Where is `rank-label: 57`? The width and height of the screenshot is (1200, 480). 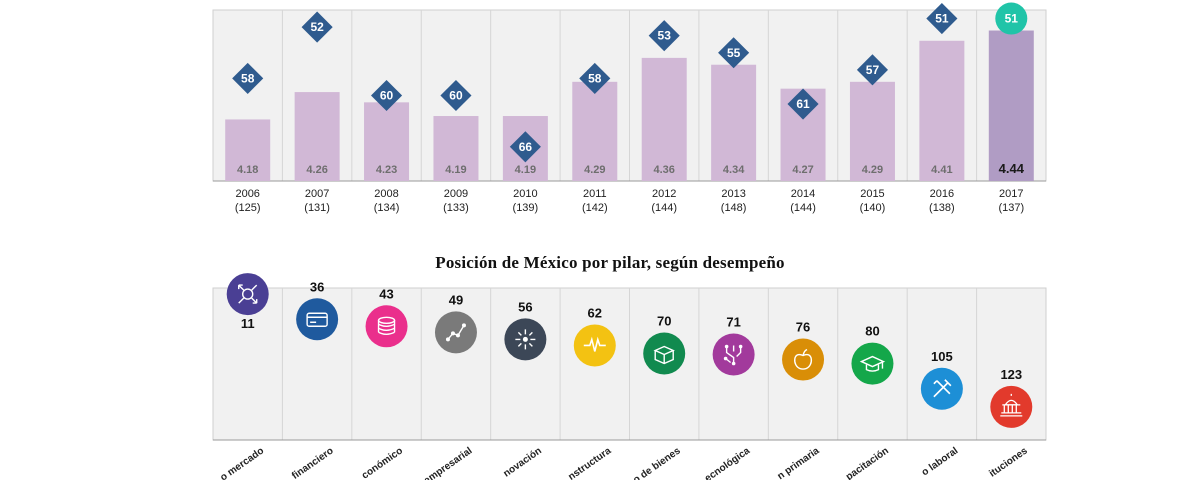
rank-label: 57 is located at coordinates (873, 70).